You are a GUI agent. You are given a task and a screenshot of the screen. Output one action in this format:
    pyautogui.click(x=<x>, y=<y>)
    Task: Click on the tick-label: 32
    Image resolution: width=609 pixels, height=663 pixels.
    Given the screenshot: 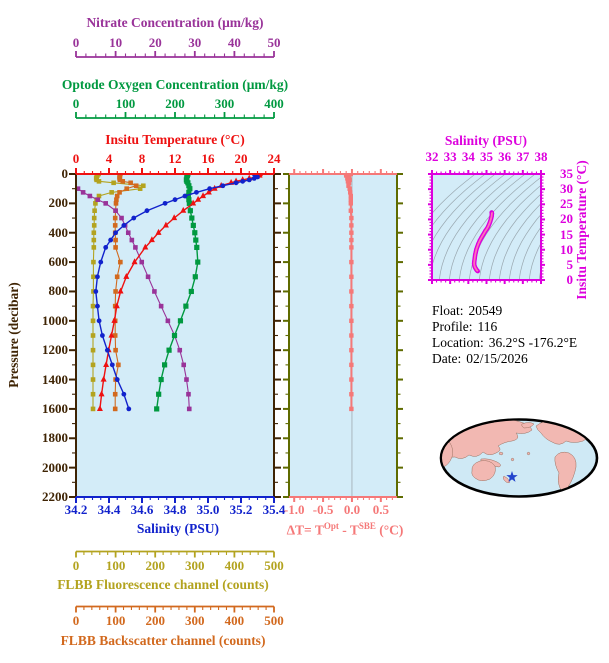 What is the action you would take?
    pyautogui.click(x=432, y=156)
    